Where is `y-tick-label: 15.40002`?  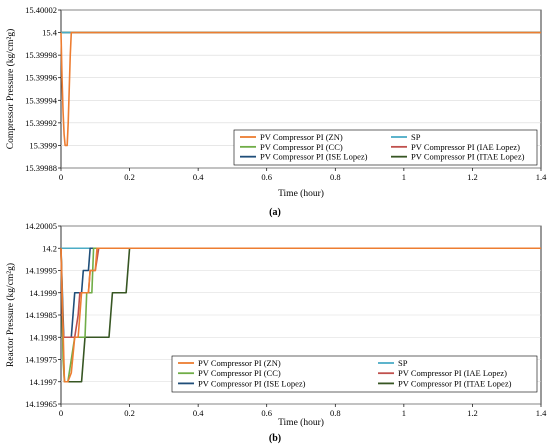
y-tick-label: 15.40002 is located at coordinates (41, 10).